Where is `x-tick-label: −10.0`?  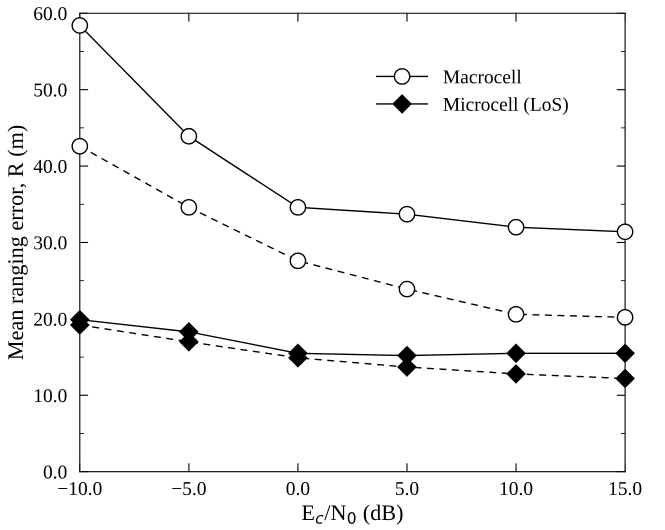 x-tick-label: −10.0 is located at coordinates (80, 489).